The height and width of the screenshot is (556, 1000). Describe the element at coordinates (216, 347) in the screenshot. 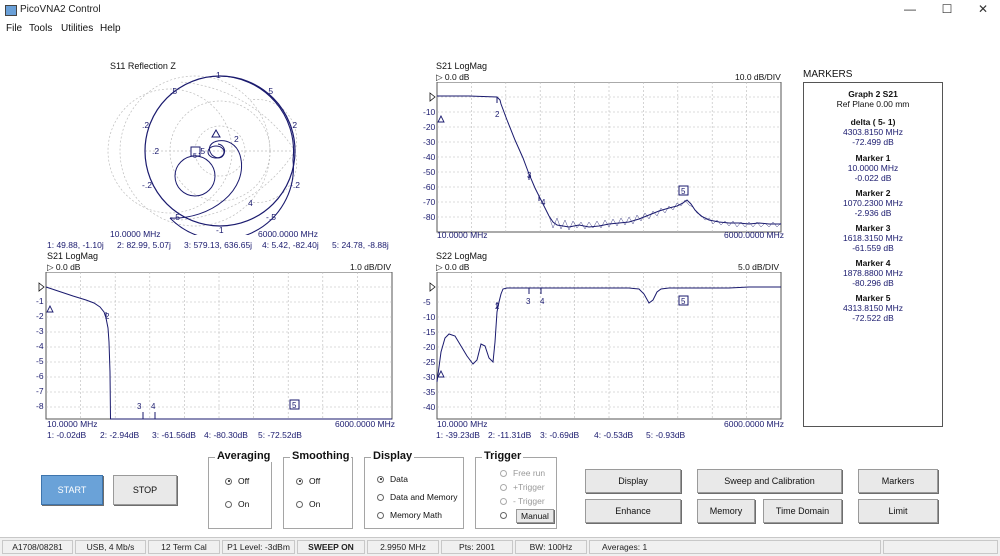

I see `plot-bl-area: 2 3 4 5` at that location.